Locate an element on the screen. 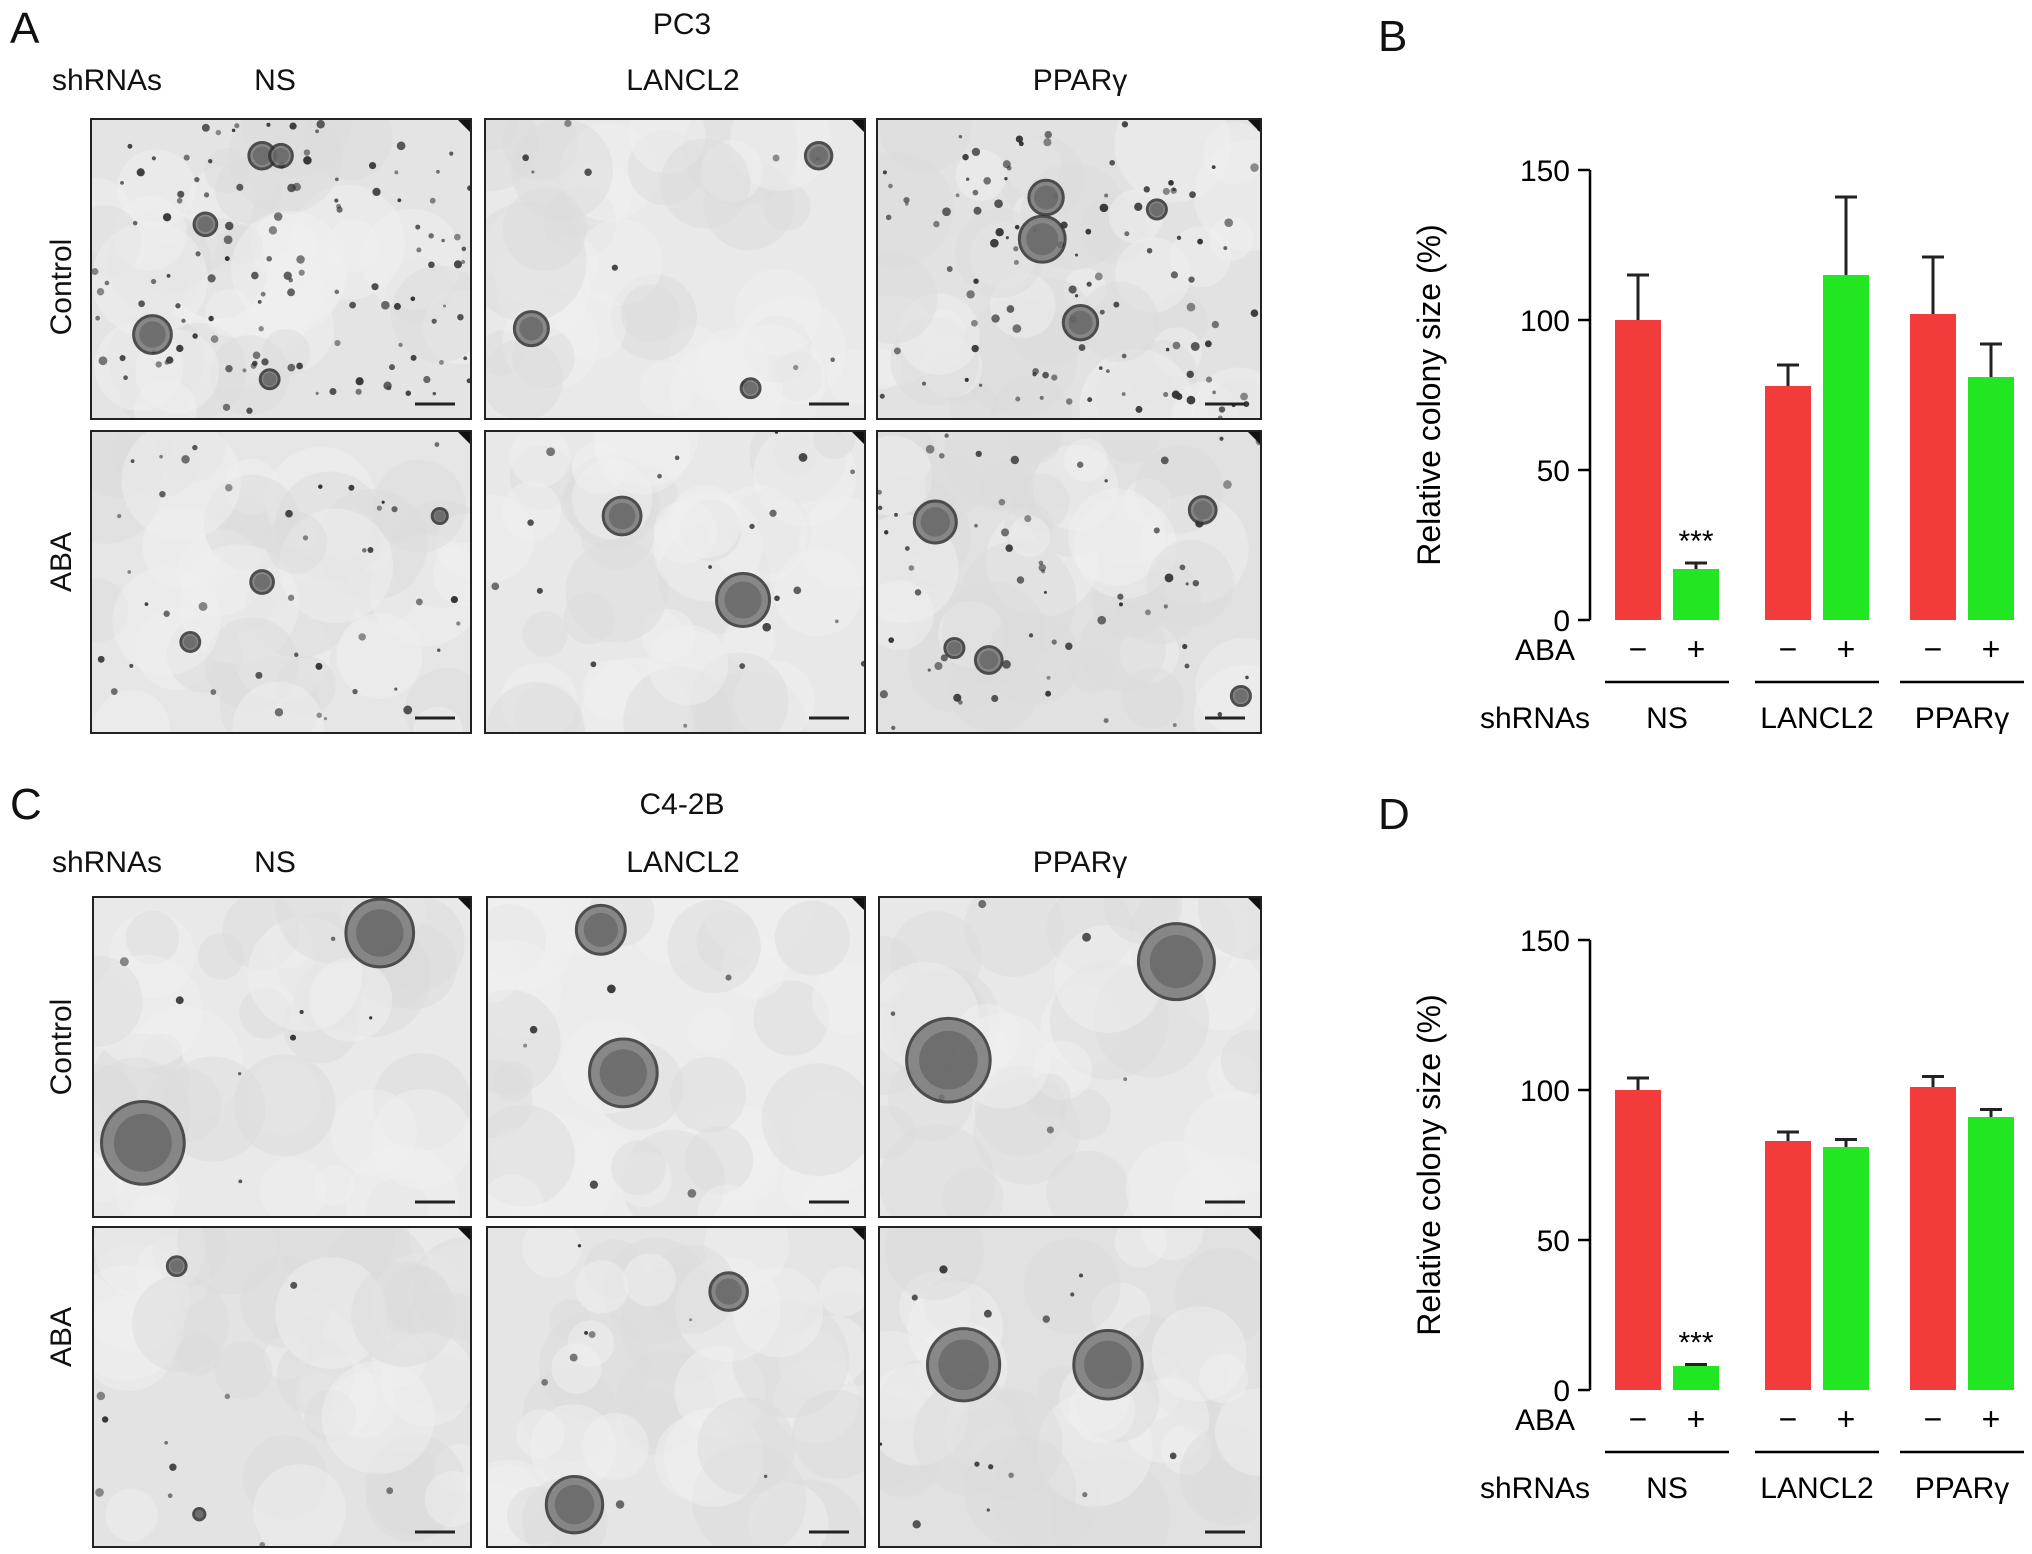 Image resolution: width=2032 pixels, height=1554 pixels. bar-d-LANCL2-aba is located at coordinates (1846, 1268).